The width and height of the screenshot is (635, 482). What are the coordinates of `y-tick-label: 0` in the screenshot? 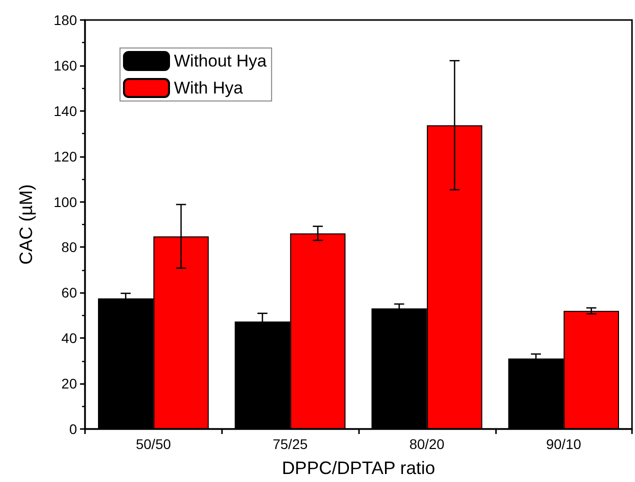 It's located at (73, 429).